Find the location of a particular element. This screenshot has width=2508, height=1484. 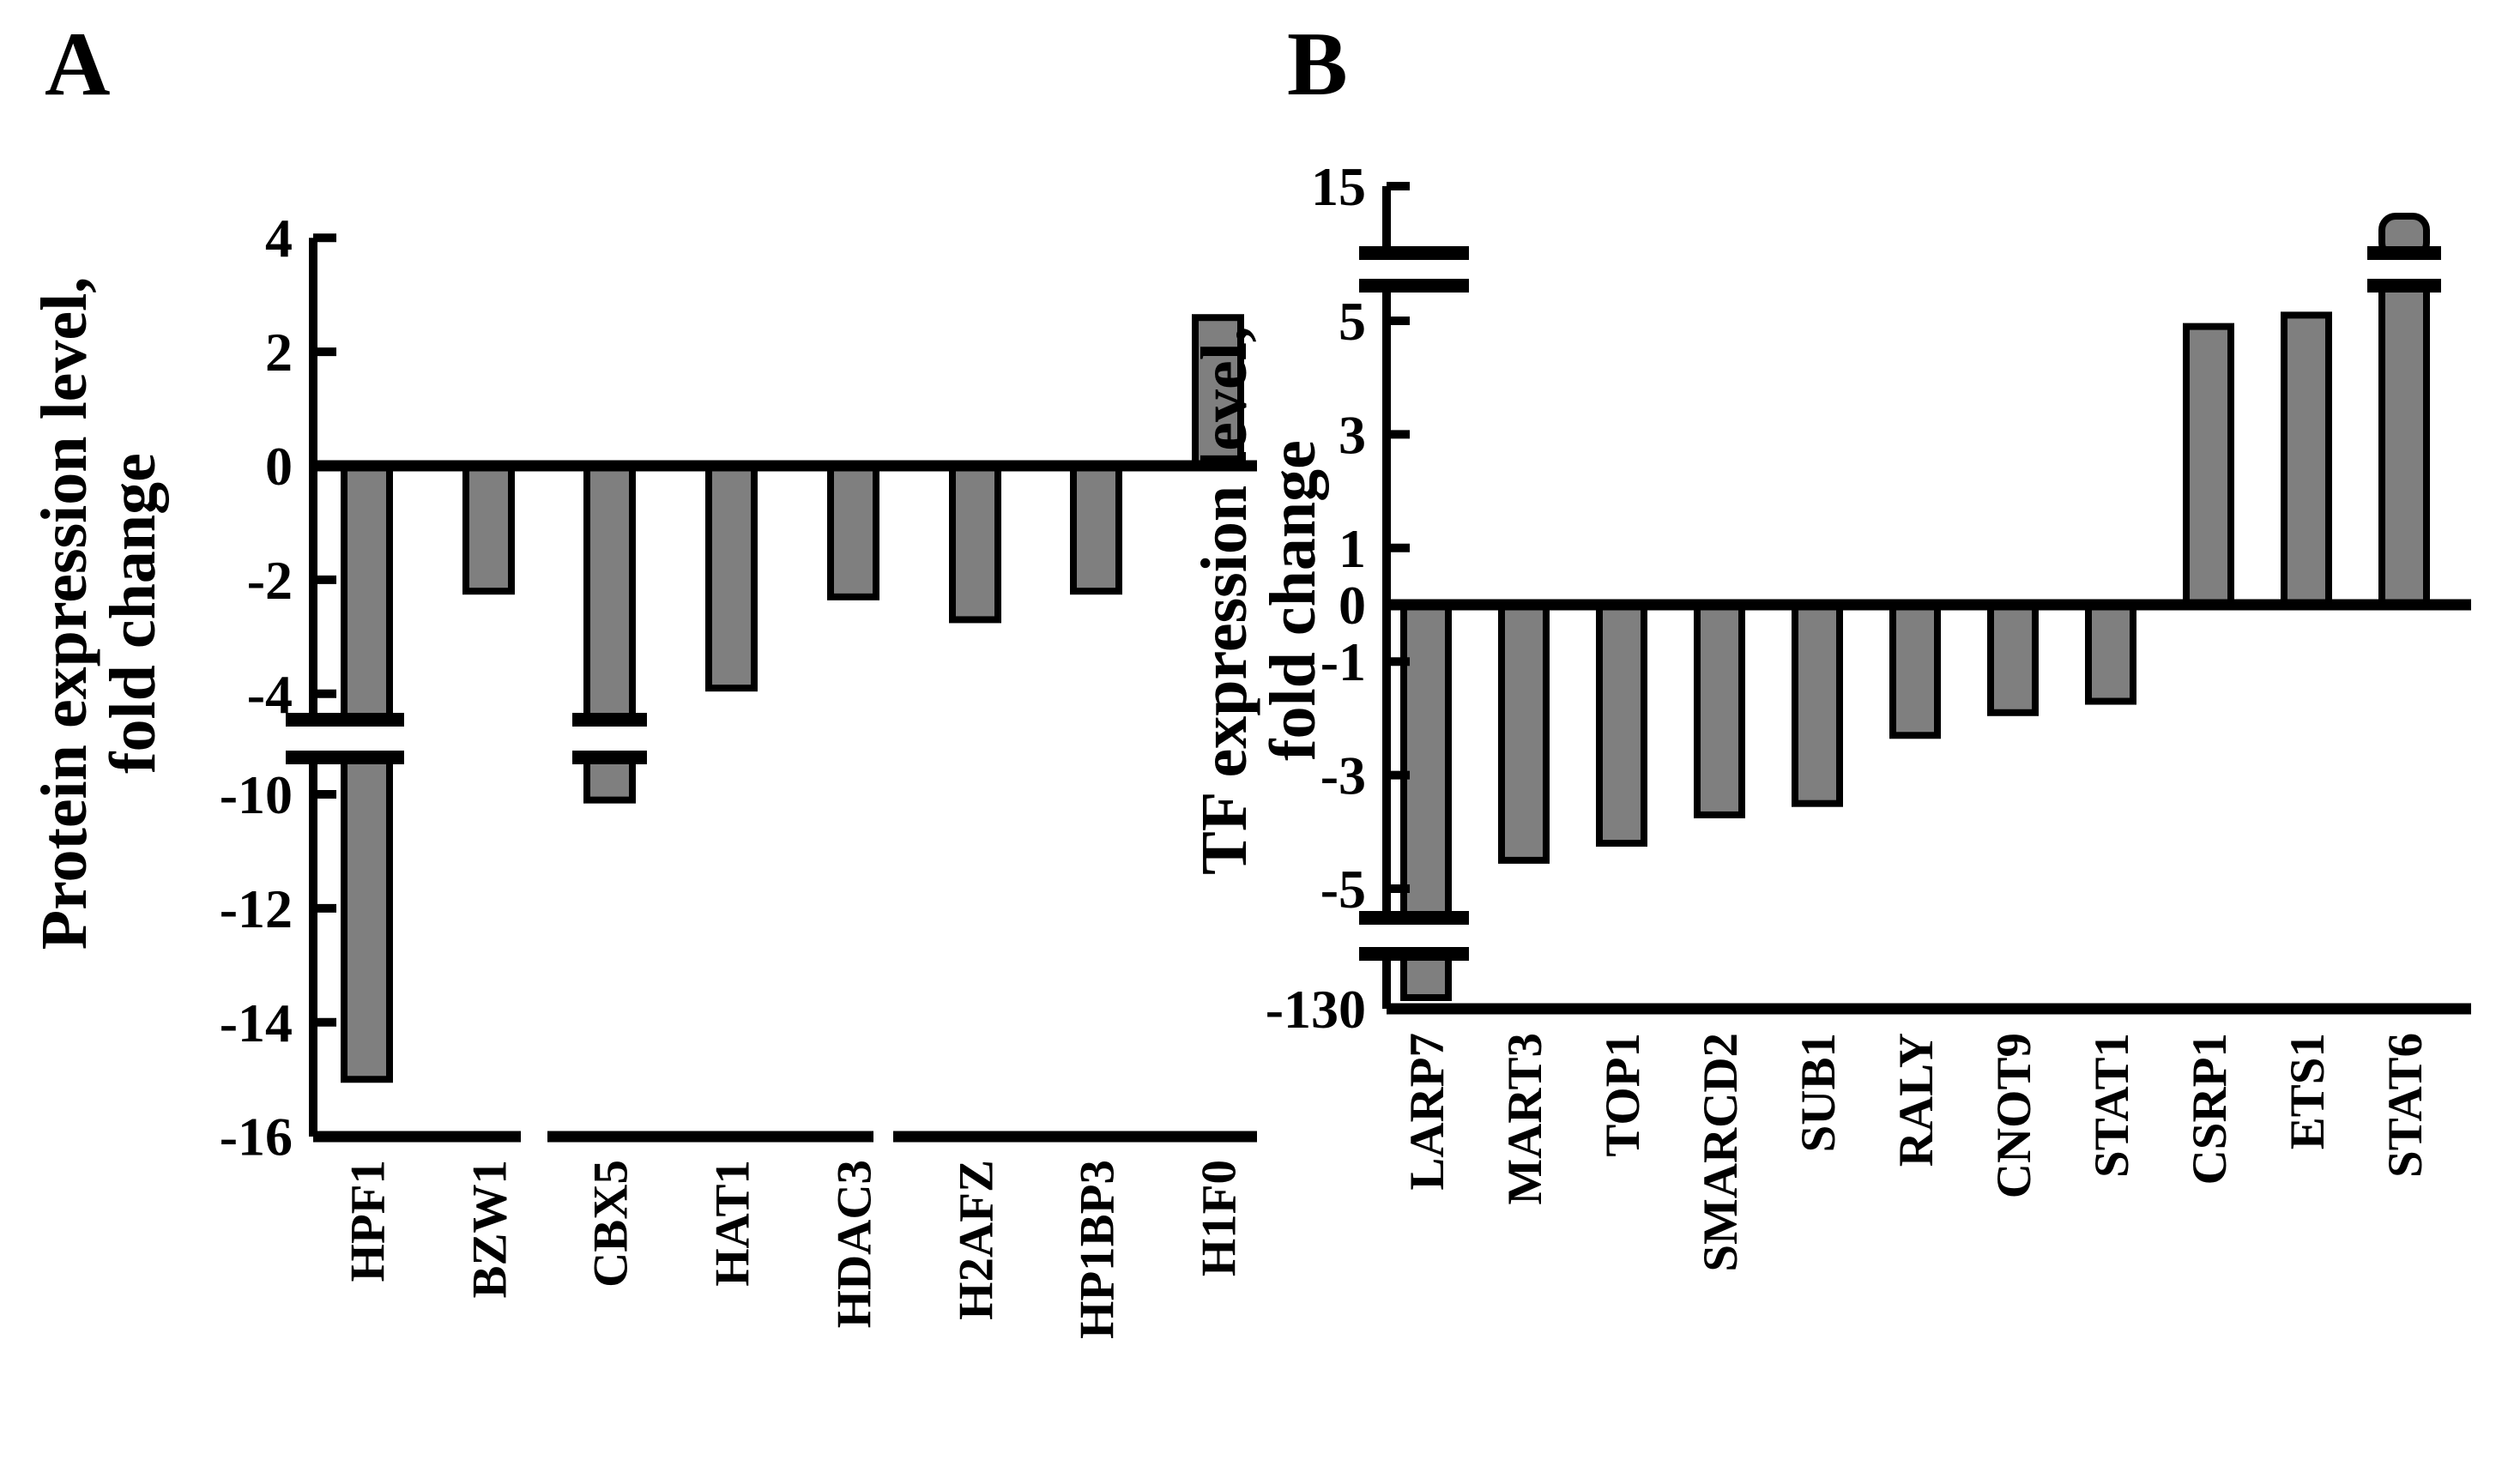

ytick-label-a--10: -10 is located at coordinates (256, 794).